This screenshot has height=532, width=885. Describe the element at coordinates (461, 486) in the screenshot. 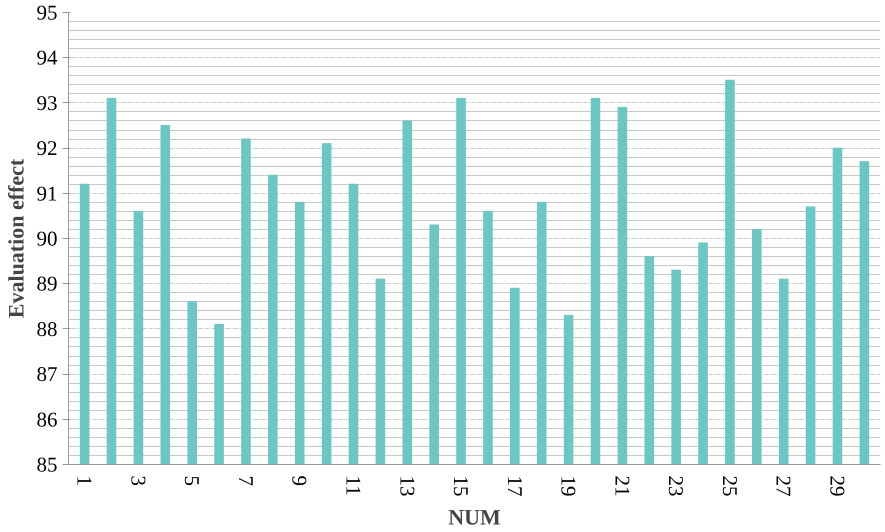

I see `x-tick-label: 15` at that location.